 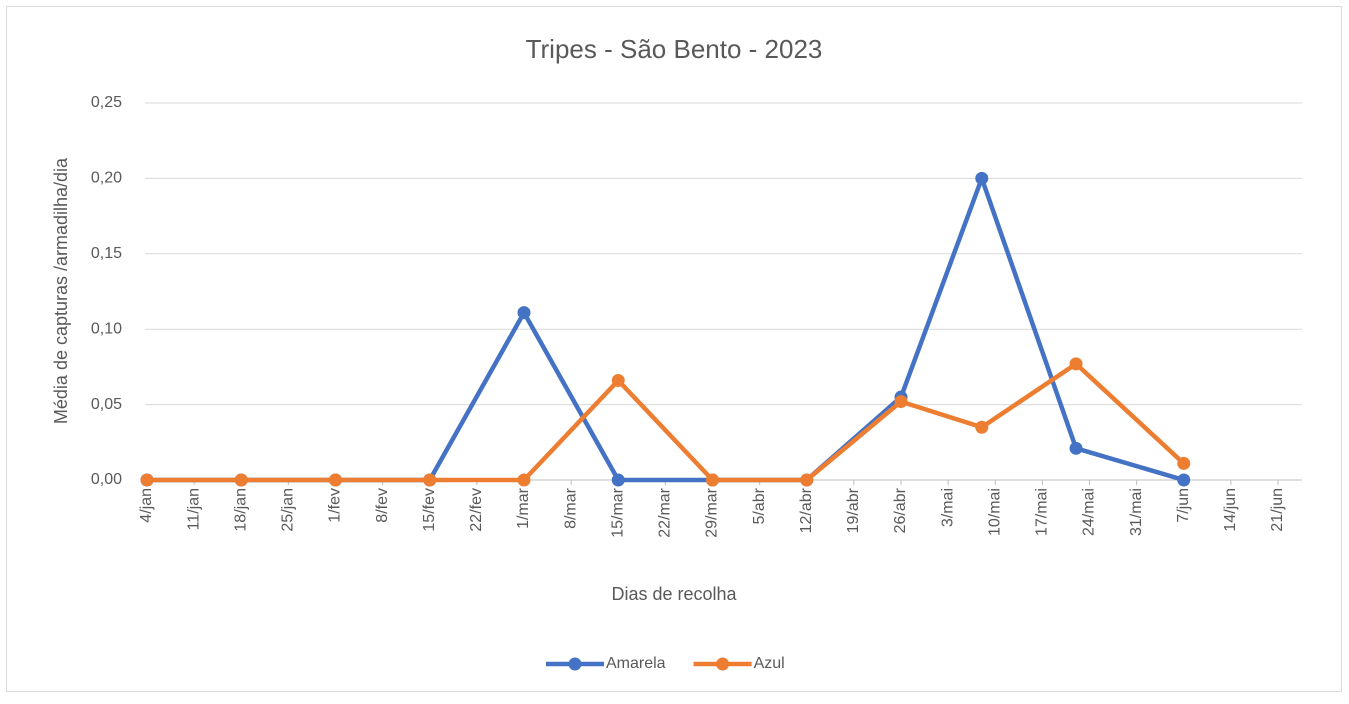 I want to click on x-tick-label: 15/fev, so click(x=429, y=510).